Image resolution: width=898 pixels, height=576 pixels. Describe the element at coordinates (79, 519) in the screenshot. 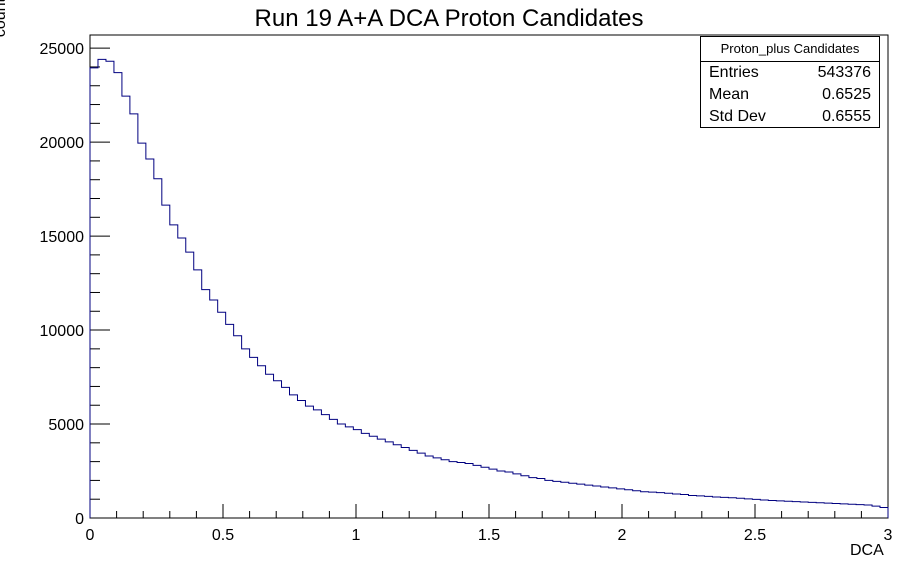

I see `y-tick-label: 0` at that location.